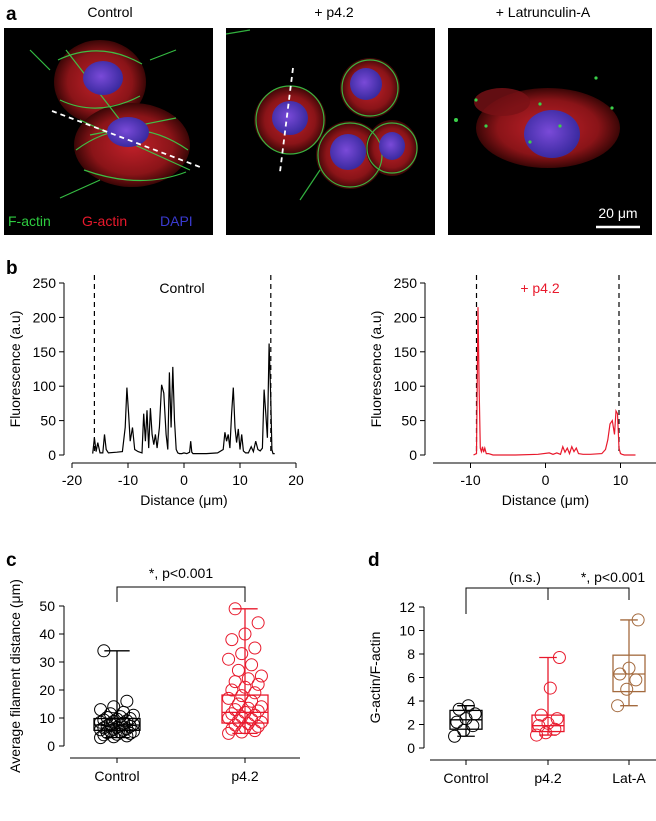  What do you see at coordinates (617, 213) in the screenshot?
I see `scale-bar-label: 20 μm` at bounding box center [617, 213].